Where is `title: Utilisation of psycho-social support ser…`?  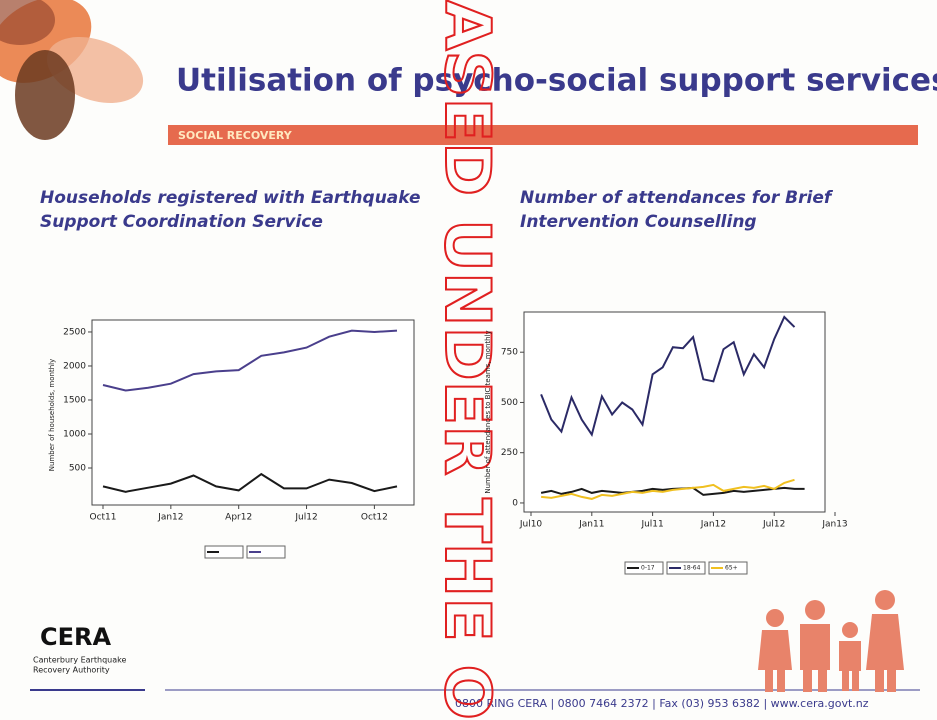
title: Utilisation of psycho-social support ser… is located at coordinates (556, 81).